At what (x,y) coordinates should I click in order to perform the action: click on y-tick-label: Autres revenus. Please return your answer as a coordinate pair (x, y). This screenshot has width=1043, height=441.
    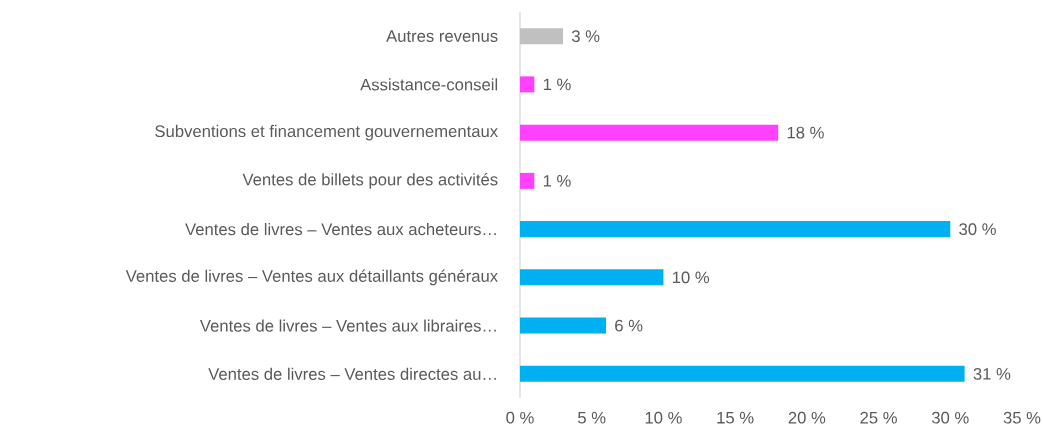
    Looking at the image, I should click on (442, 36).